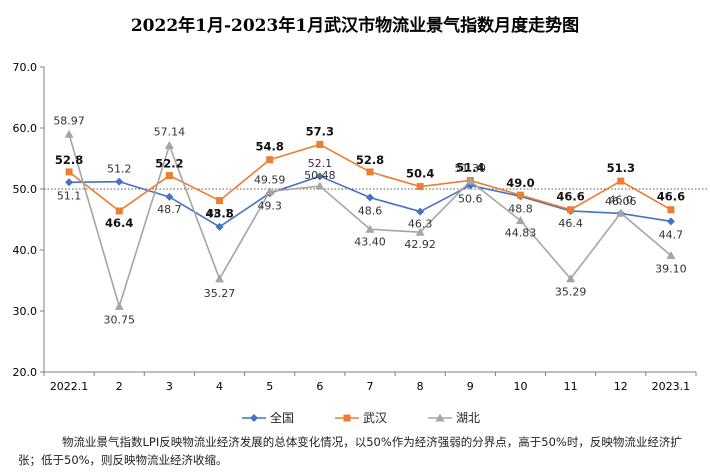 The width and height of the screenshot is (710, 474). Describe the element at coordinates (25, 128) in the screenshot. I see `y-tick-label: 60.0` at that location.